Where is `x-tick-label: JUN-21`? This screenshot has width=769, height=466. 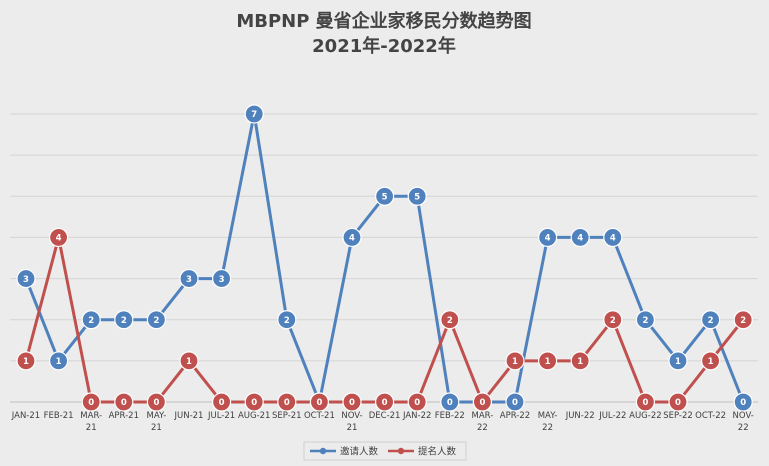
x-tick-label: JUN-21 is located at coordinates (189, 416).